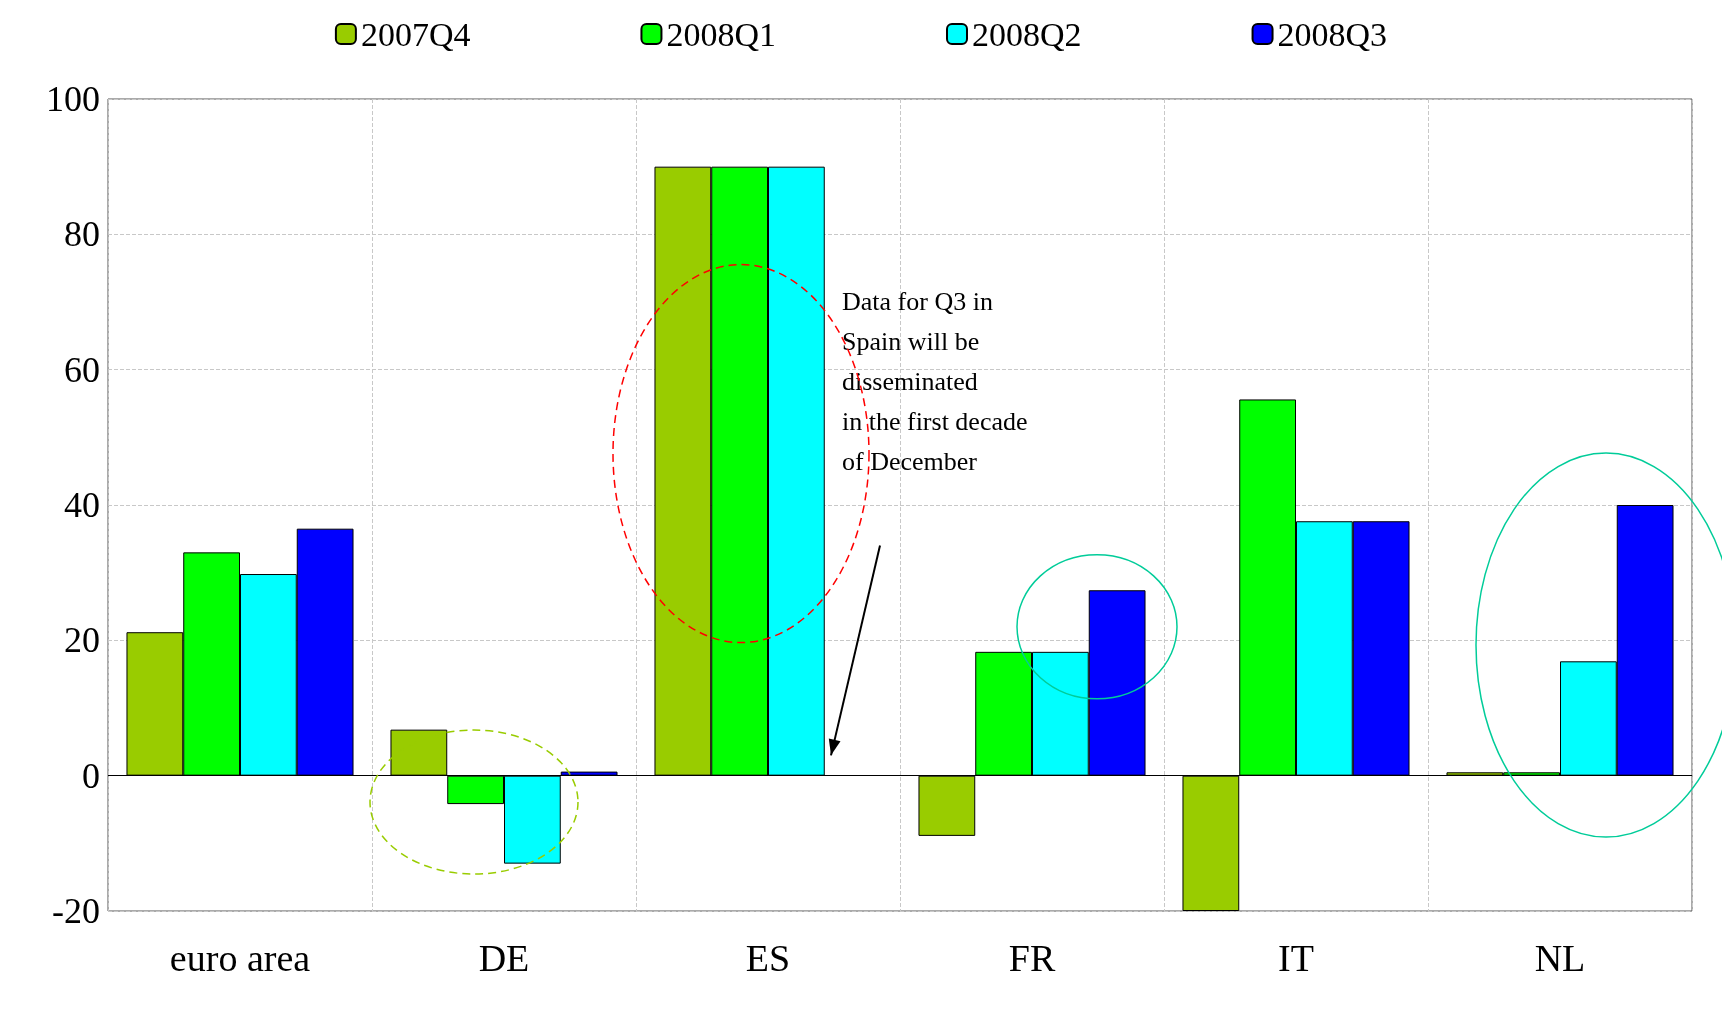 The image size is (1722, 1011). I want to click on y-tick-label: 20, so click(82, 640).